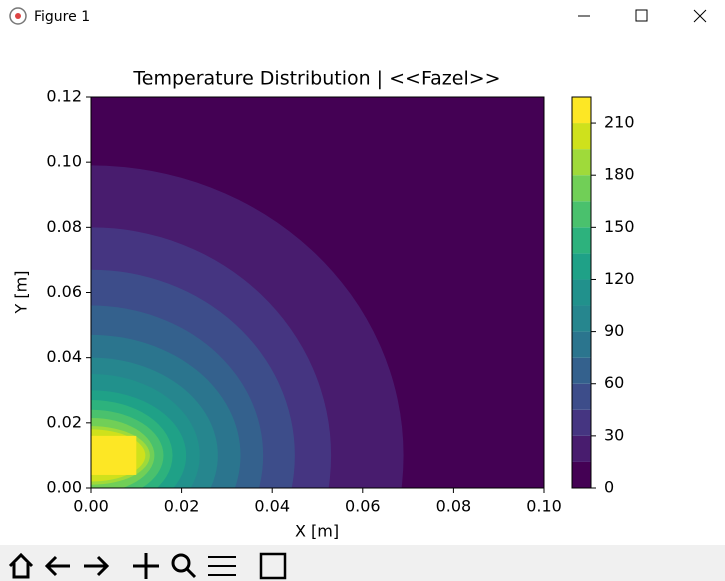 The width and height of the screenshot is (725, 581). I want to click on heat-source, so click(114, 455).